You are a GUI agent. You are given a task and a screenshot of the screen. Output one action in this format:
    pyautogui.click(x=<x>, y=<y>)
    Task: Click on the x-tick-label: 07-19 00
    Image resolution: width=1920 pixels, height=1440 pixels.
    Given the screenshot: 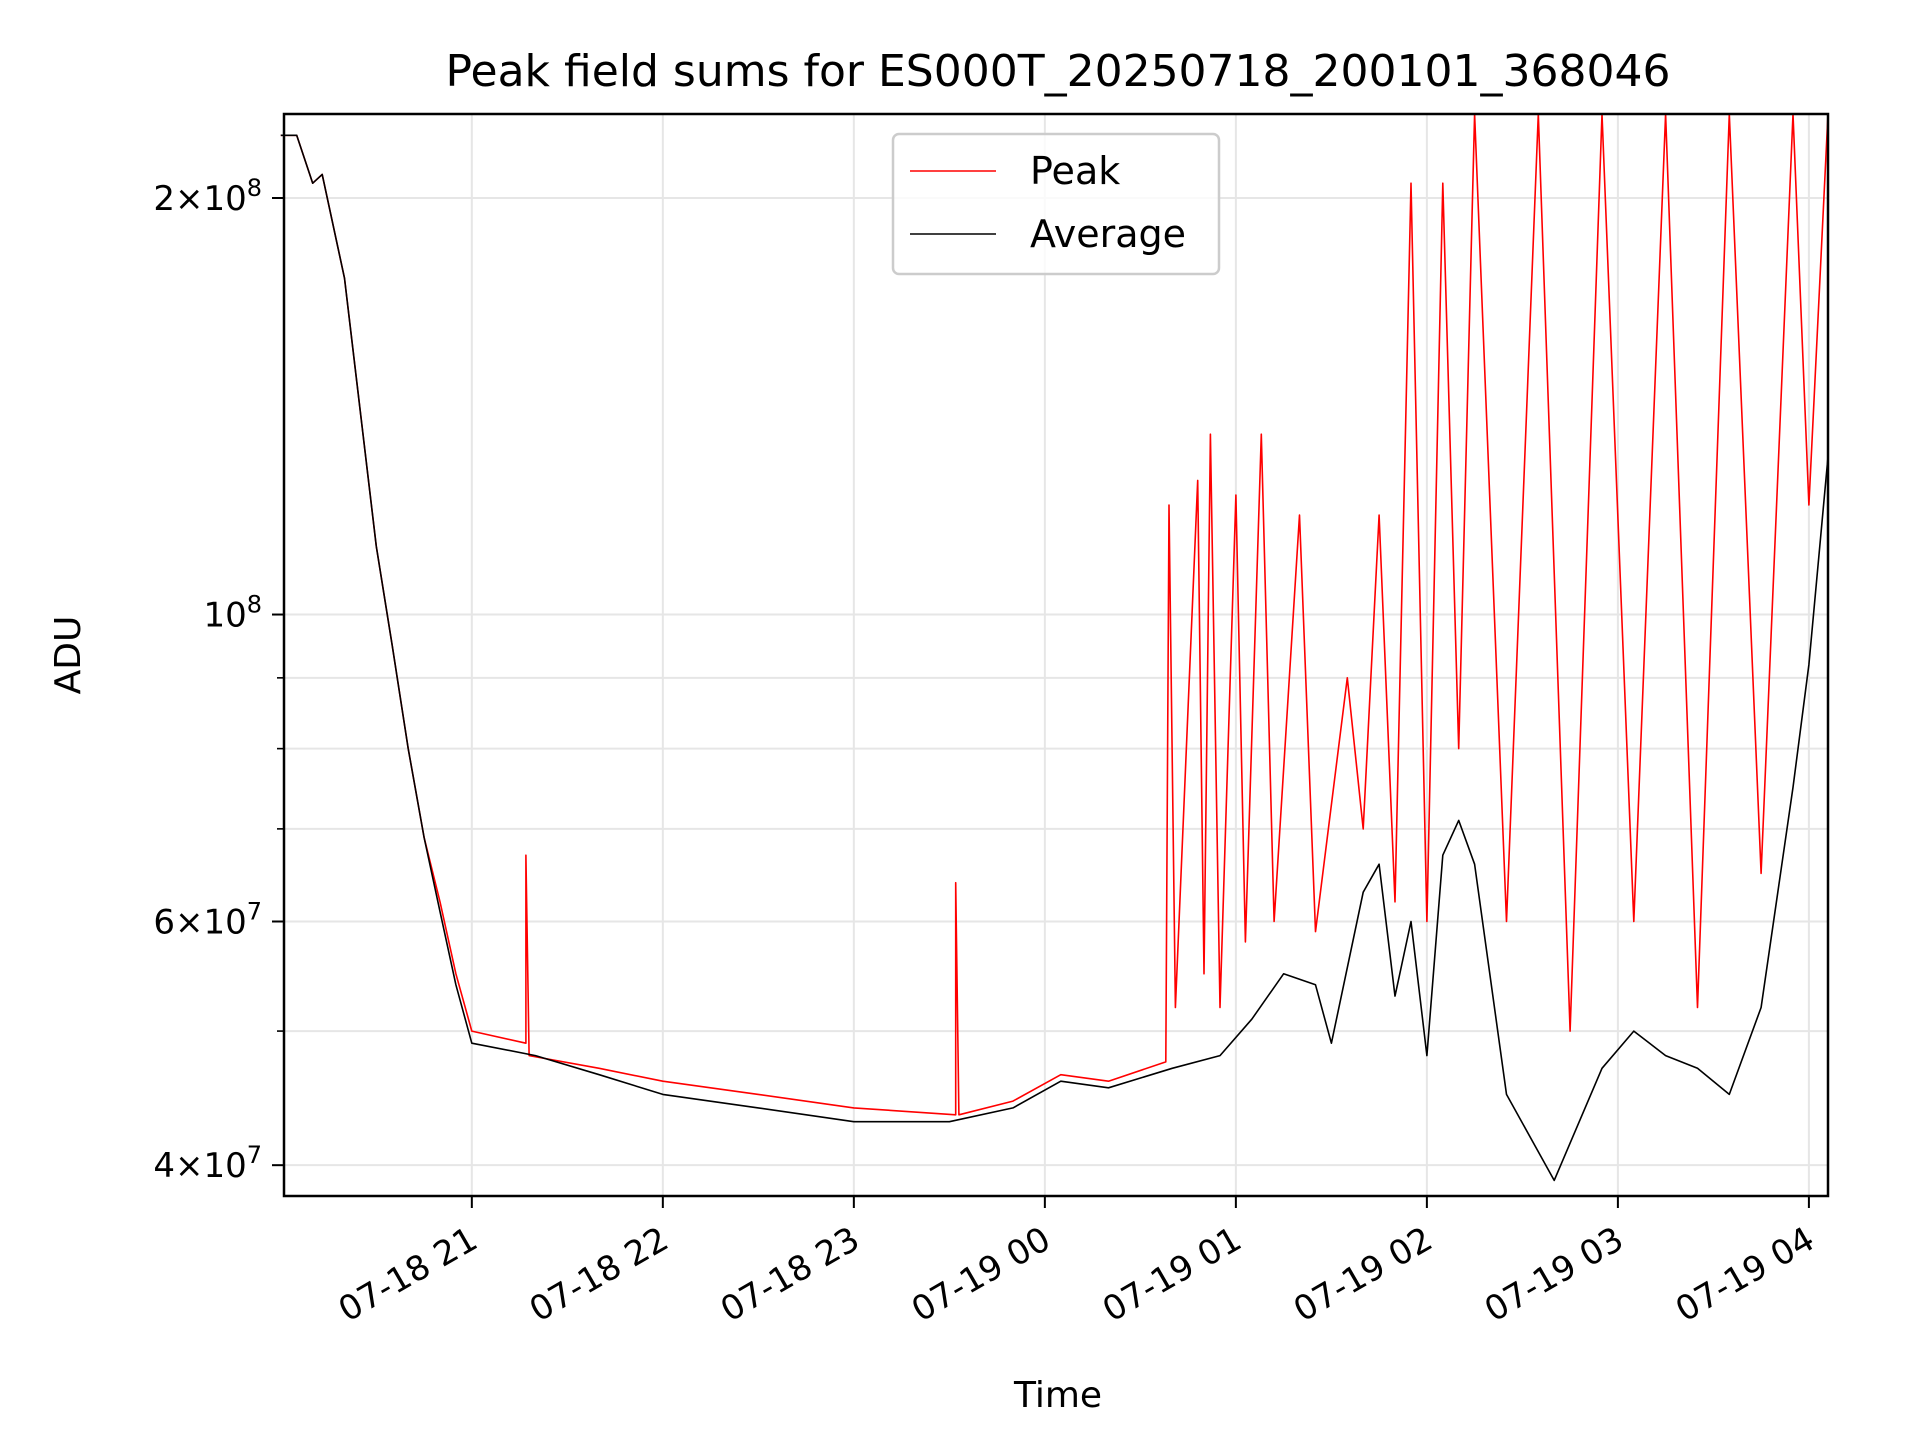 What is the action you would take?
    pyautogui.click(x=981, y=1274)
    